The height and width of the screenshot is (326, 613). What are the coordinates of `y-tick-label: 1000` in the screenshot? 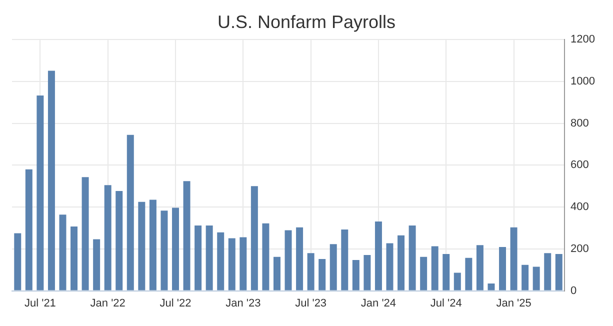 It's located at (583, 82).